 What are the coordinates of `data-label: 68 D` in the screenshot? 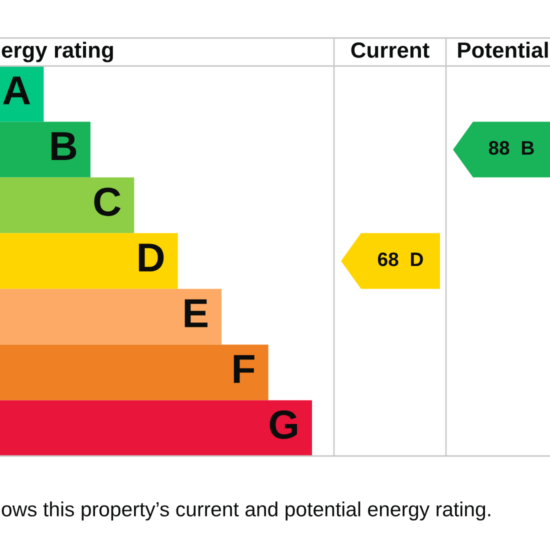 It's located at (400, 259).